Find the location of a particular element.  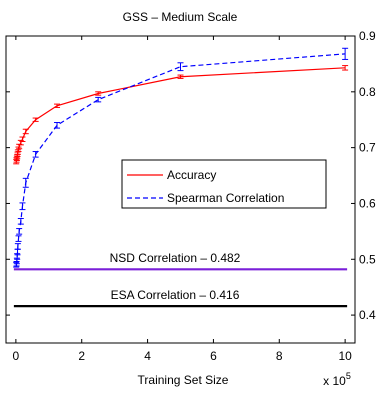

reference-lines is located at coordinates (180, 288).